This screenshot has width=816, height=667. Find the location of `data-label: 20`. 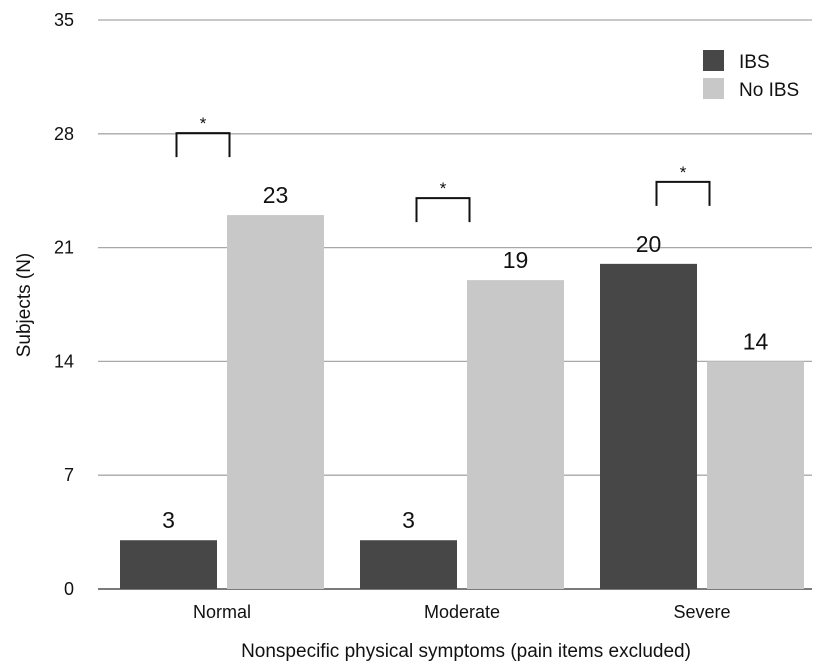

data-label: 20 is located at coordinates (649, 244).